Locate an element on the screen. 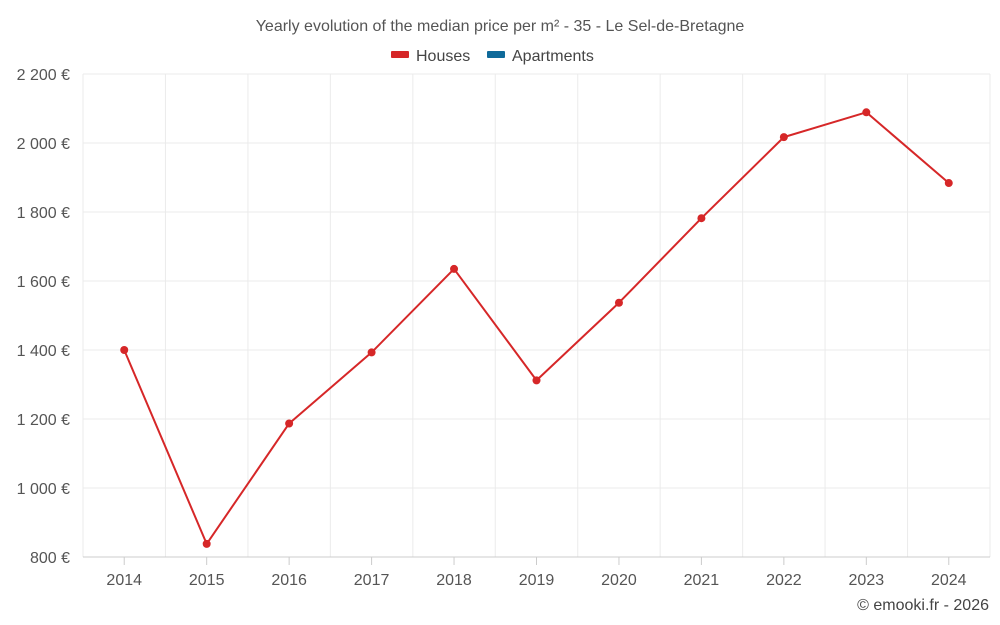 This screenshot has height=625, width=1000. legend-label-houses: Houses is located at coordinates (443, 56).